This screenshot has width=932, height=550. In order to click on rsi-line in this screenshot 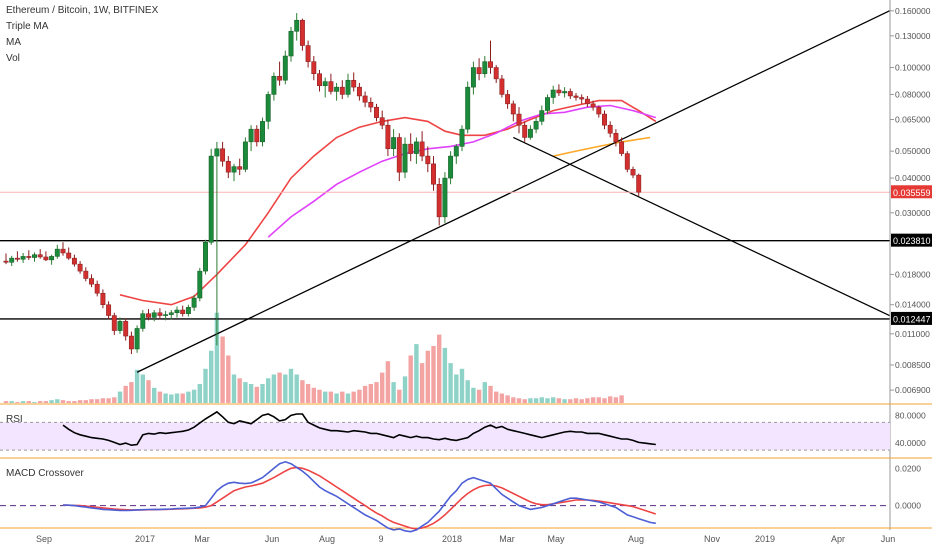, I will do `click(359, 428)`.